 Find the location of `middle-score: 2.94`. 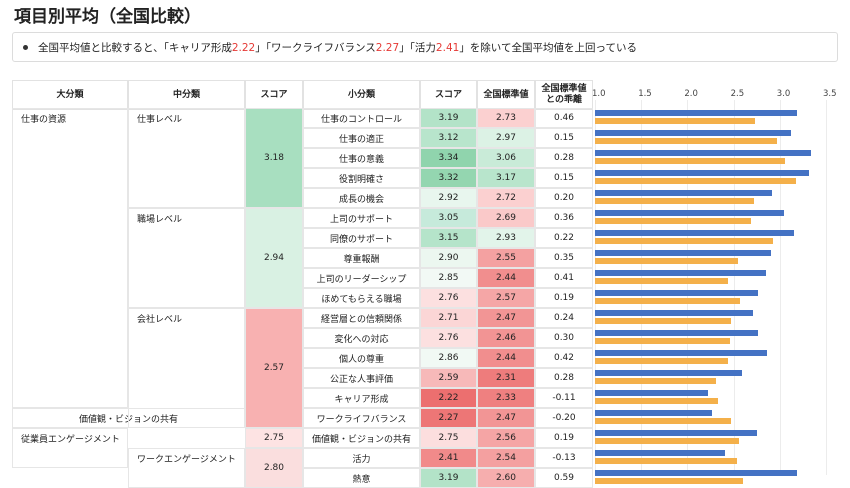

middle-score: 2.94 is located at coordinates (274, 258).